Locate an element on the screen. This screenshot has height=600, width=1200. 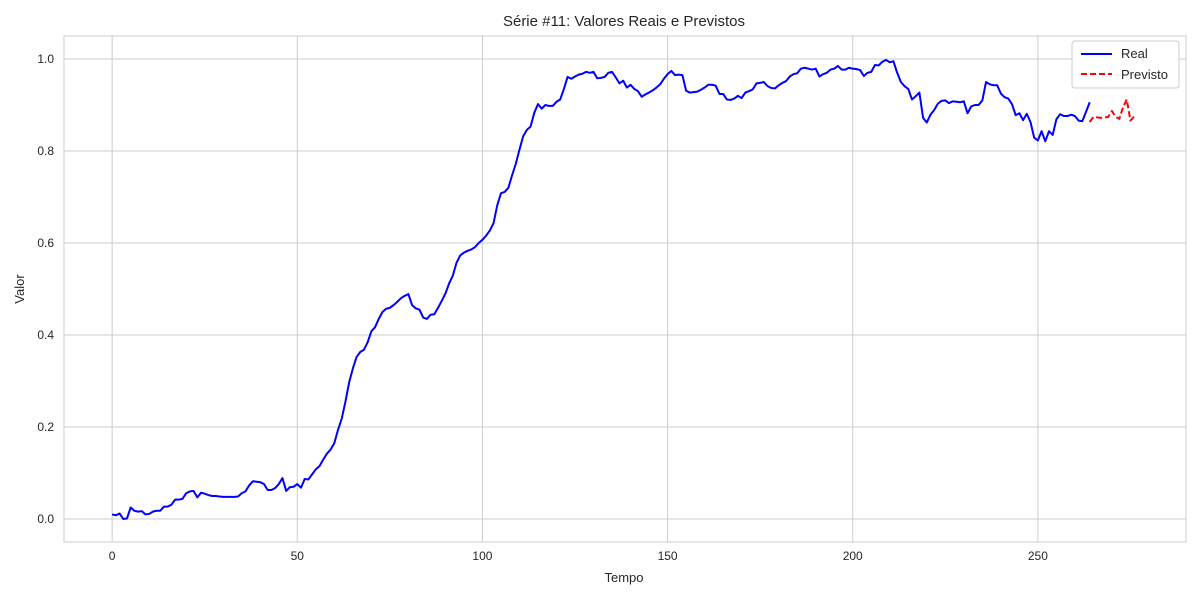
y-tick-label: 0.4 is located at coordinates (45, 335).